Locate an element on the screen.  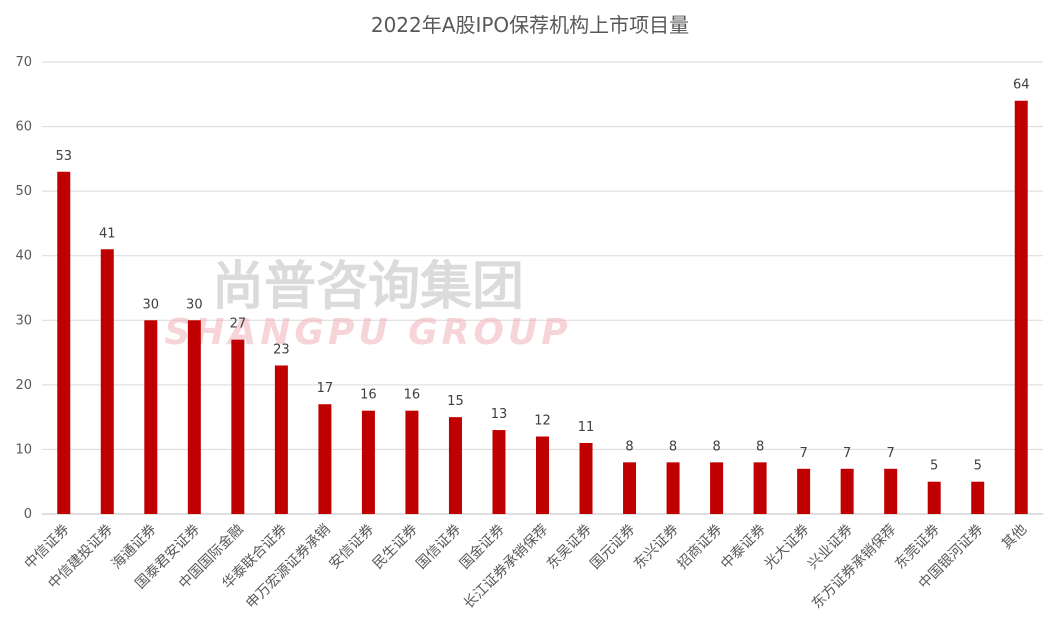
data-label: 64 is located at coordinates (1021, 85).